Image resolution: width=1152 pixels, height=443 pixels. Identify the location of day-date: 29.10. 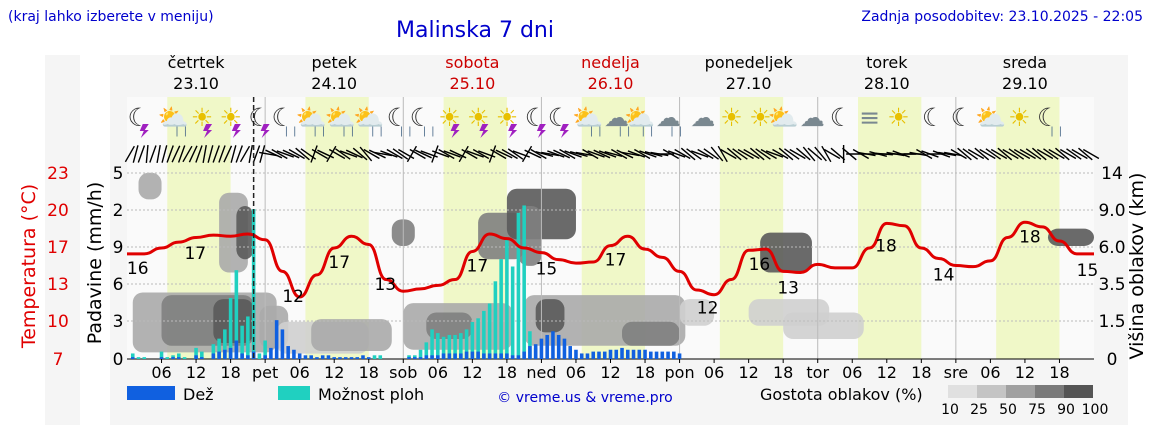
(1025, 83).